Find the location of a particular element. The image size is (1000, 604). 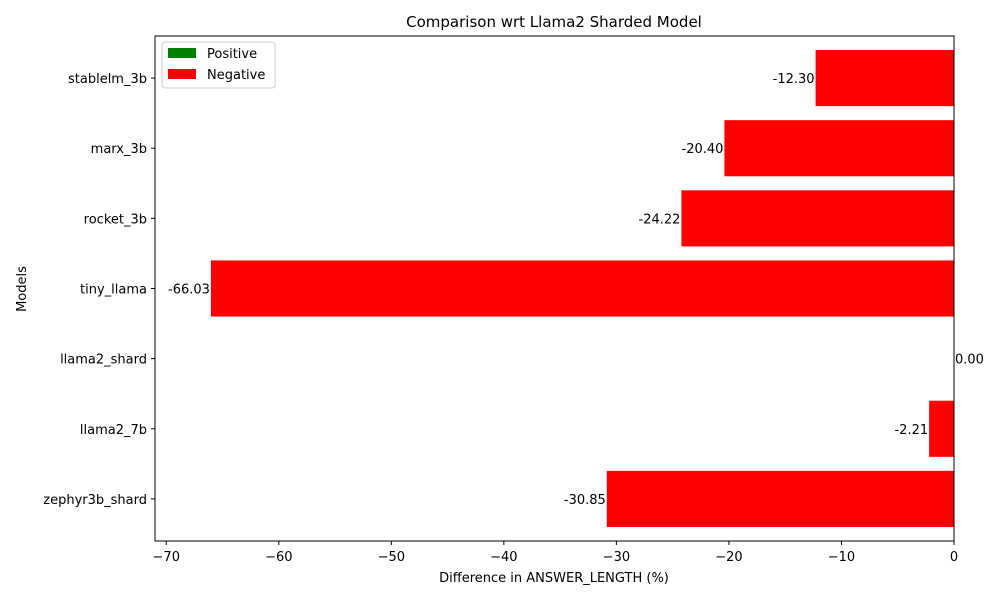

legend: Positive Negative is located at coordinates (218, 65).